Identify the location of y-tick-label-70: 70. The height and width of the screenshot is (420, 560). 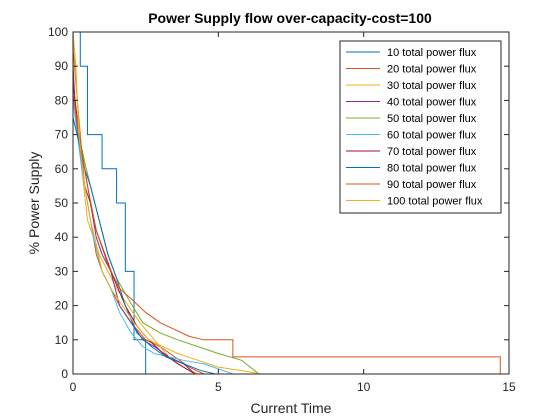
(62, 135).